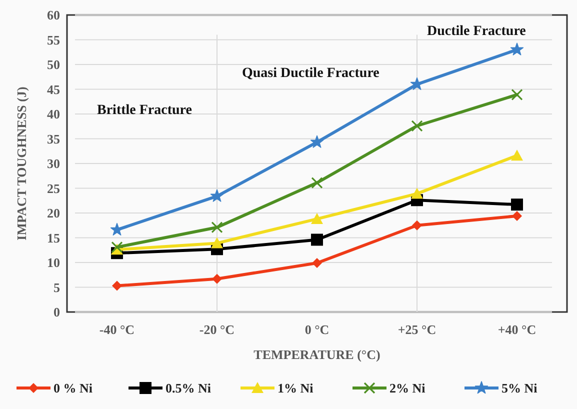 This screenshot has height=409, width=577. What do you see at coordinates (53, 40) in the screenshot?
I see `y-tick-label: 55` at bounding box center [53, 40].